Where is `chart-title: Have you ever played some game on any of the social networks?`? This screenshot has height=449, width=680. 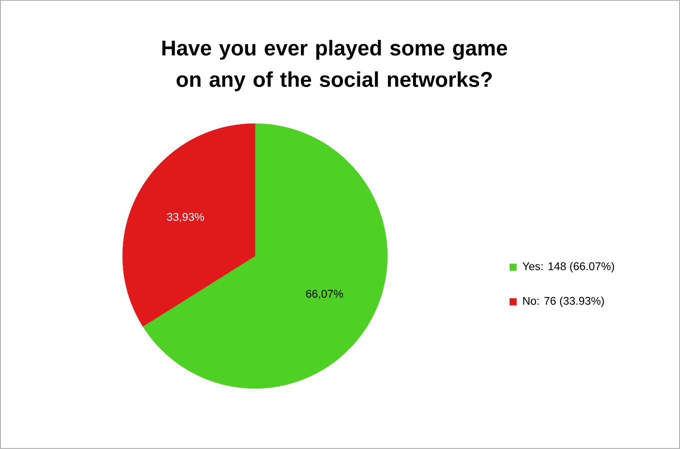
chart-title: Have you ever played some game on any of the social networks? is located at coordinates (335, 66).